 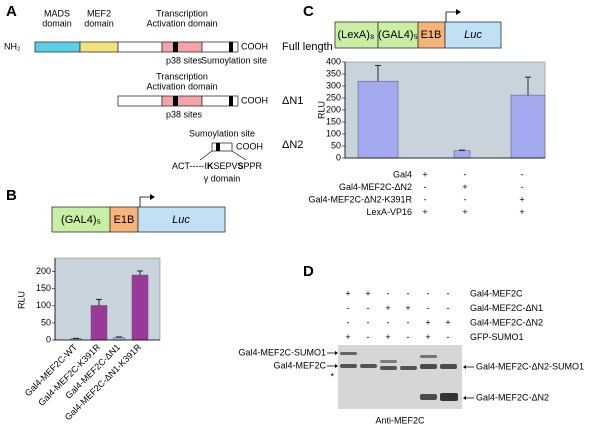 What do you see at coordinates (497, 337) in the screenshot?
I see `lane-condition: GFP-SUMO1` at bounding box center [497, 337].